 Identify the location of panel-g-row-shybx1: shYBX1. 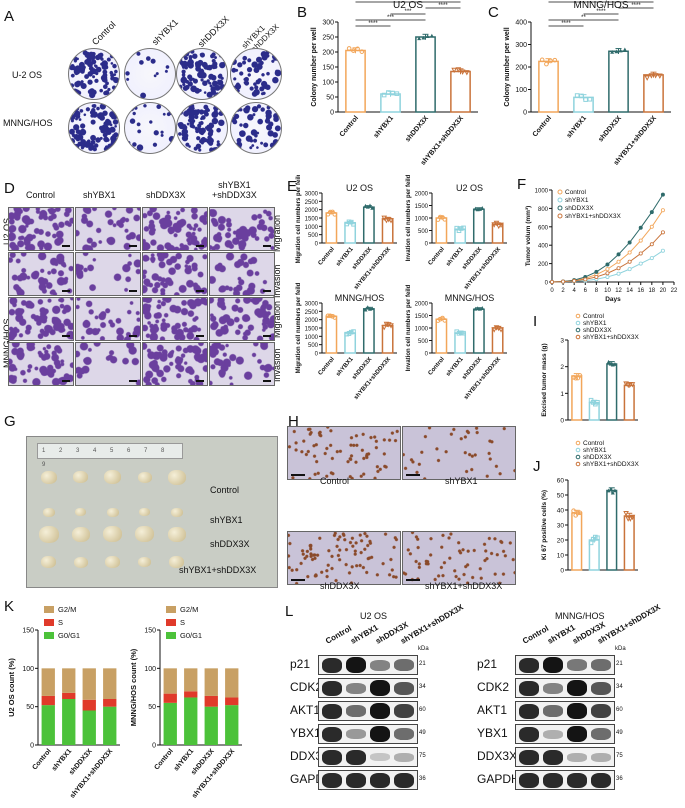
(226, 520).